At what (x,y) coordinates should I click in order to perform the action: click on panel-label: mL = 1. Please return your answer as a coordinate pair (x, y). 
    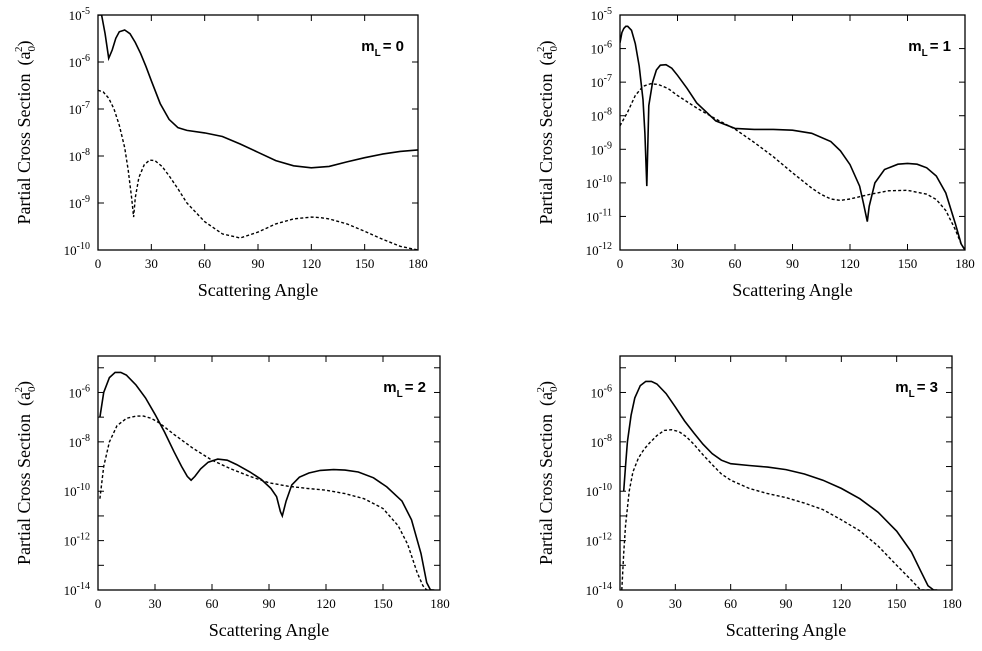
    Looking at the image, I should click on (929, 48).